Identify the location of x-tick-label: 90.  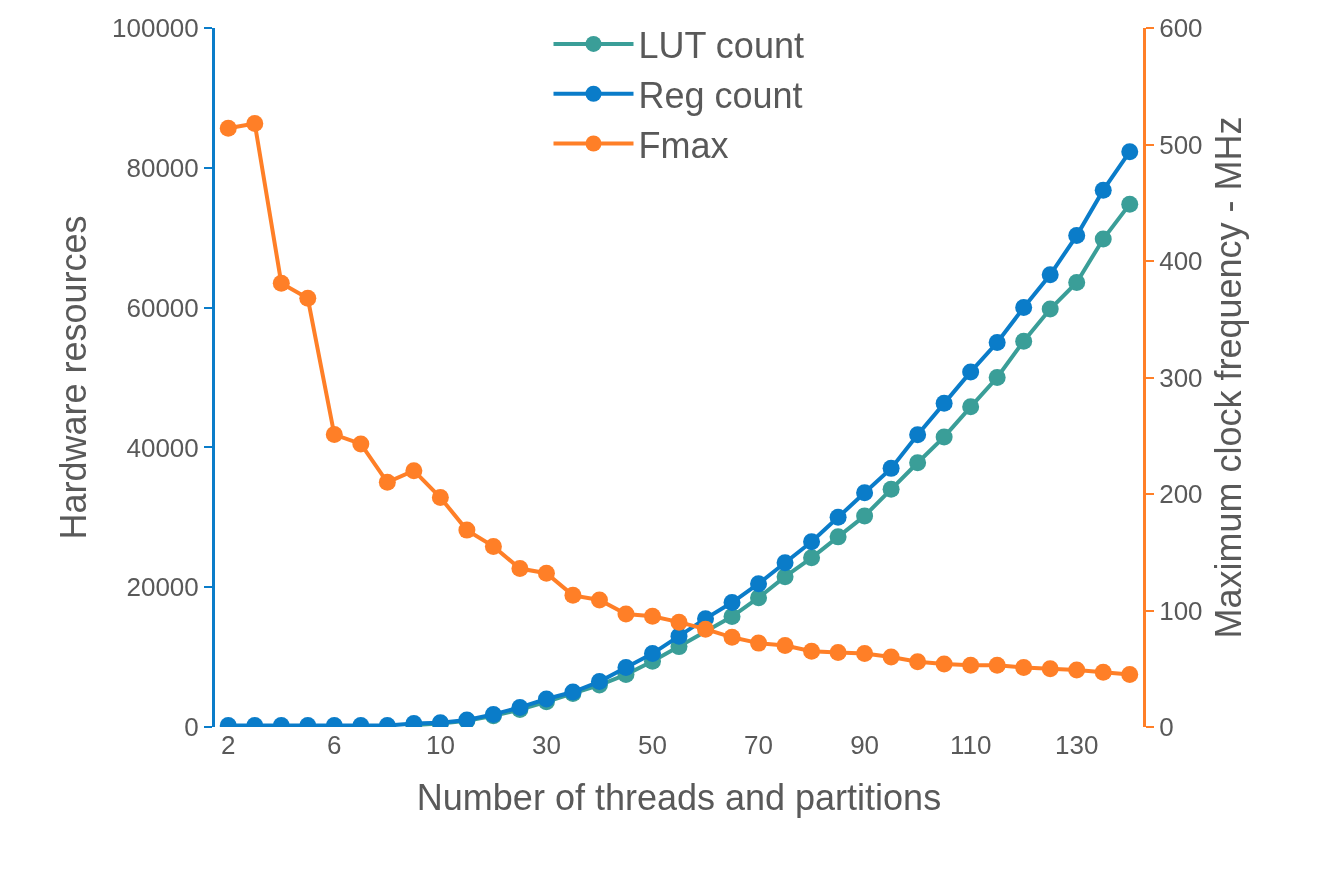
(865, 745).